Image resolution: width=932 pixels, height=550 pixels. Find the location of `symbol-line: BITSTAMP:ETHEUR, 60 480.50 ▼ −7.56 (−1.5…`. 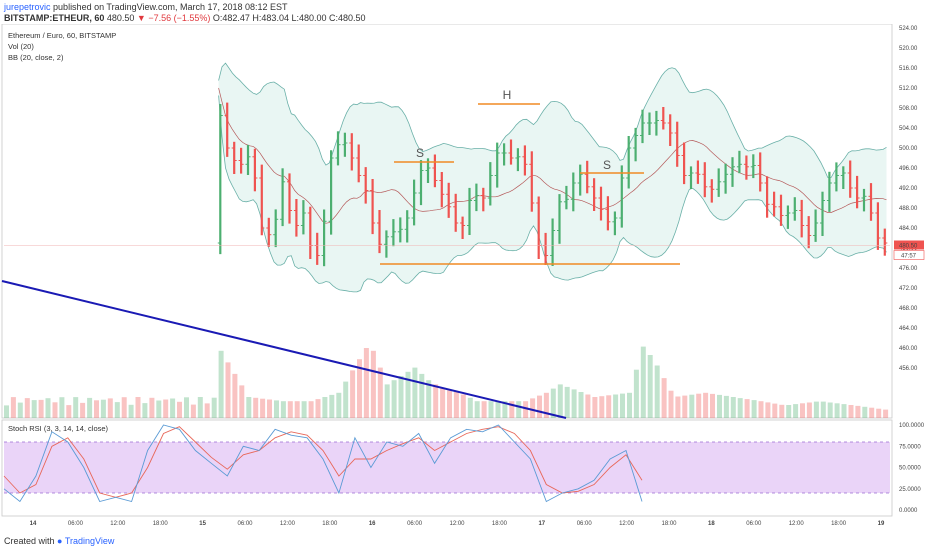

symbol-line: BITSTAMP:ETHEUR, 60 480.50 ▼ −7.56 (−1.5… is located at coordinates (185, 18).